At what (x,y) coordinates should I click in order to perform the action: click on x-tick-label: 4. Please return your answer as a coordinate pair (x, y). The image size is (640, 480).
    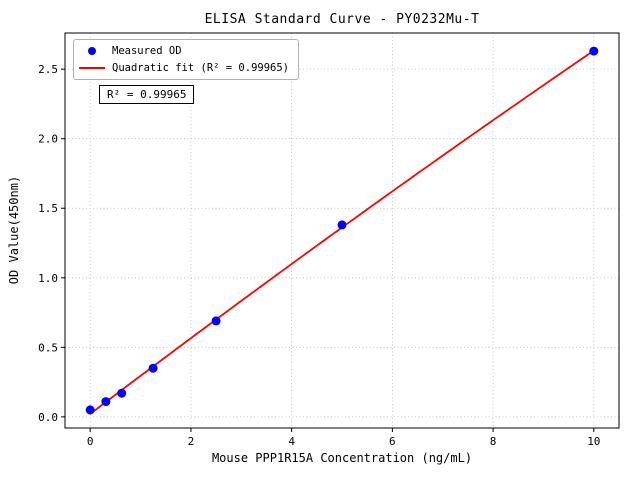
    Looking at the image, I should click on (291, 441).